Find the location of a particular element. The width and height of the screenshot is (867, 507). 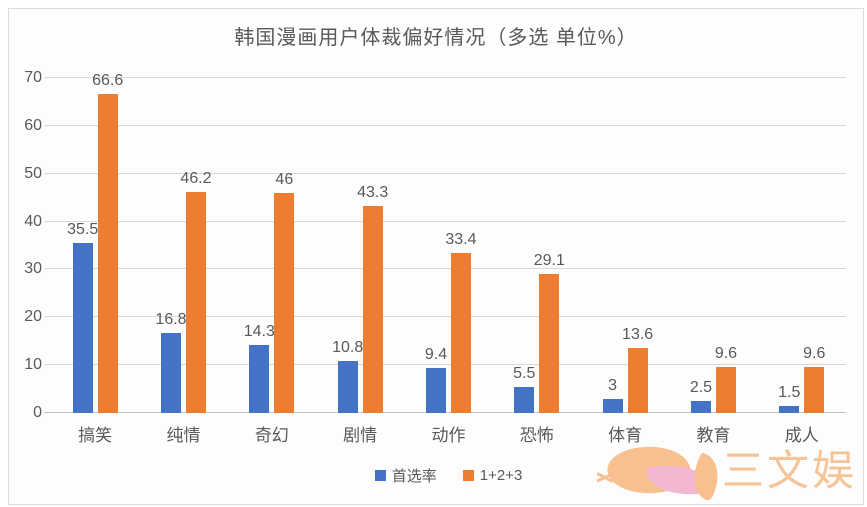

bar-value-label: 3 is located at coordinates (613, 385).